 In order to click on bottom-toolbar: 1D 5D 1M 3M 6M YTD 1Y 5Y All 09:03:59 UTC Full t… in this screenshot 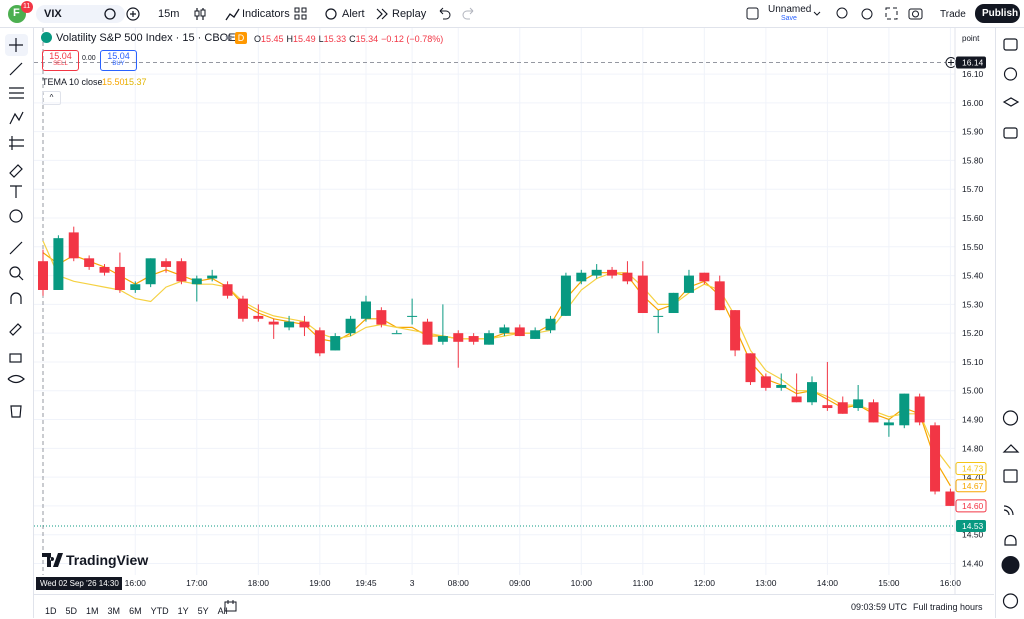, I will do `click(514, 606)`.